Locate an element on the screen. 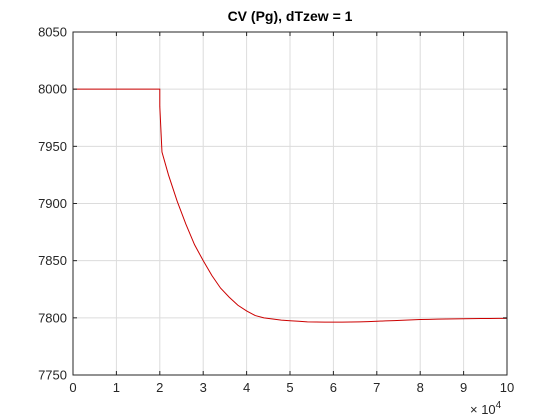 The width and height of the screenshot is (560, 420). y-tick-label: 7800 is located at coordinates (52, 317).